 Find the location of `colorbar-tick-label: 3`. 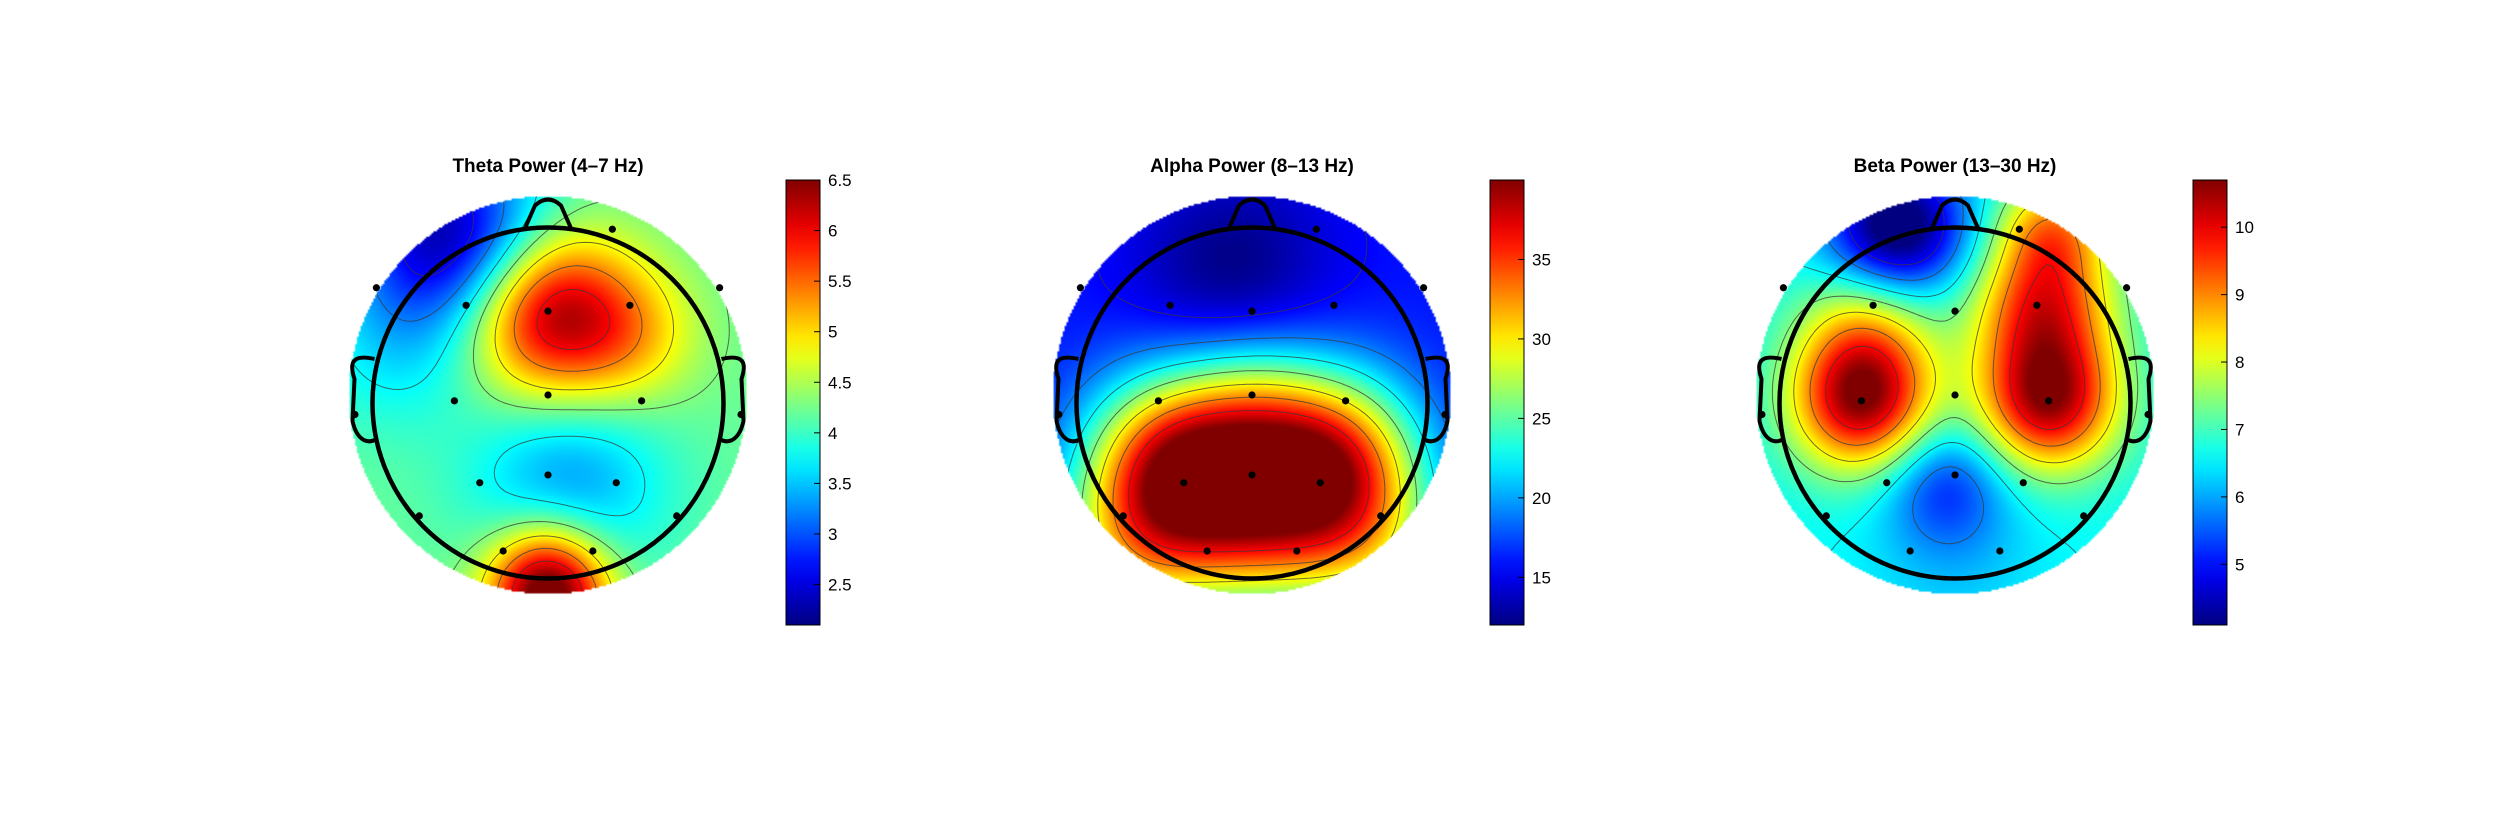

colorbar-tick-label: 3 is located at coordinates (832, 534).